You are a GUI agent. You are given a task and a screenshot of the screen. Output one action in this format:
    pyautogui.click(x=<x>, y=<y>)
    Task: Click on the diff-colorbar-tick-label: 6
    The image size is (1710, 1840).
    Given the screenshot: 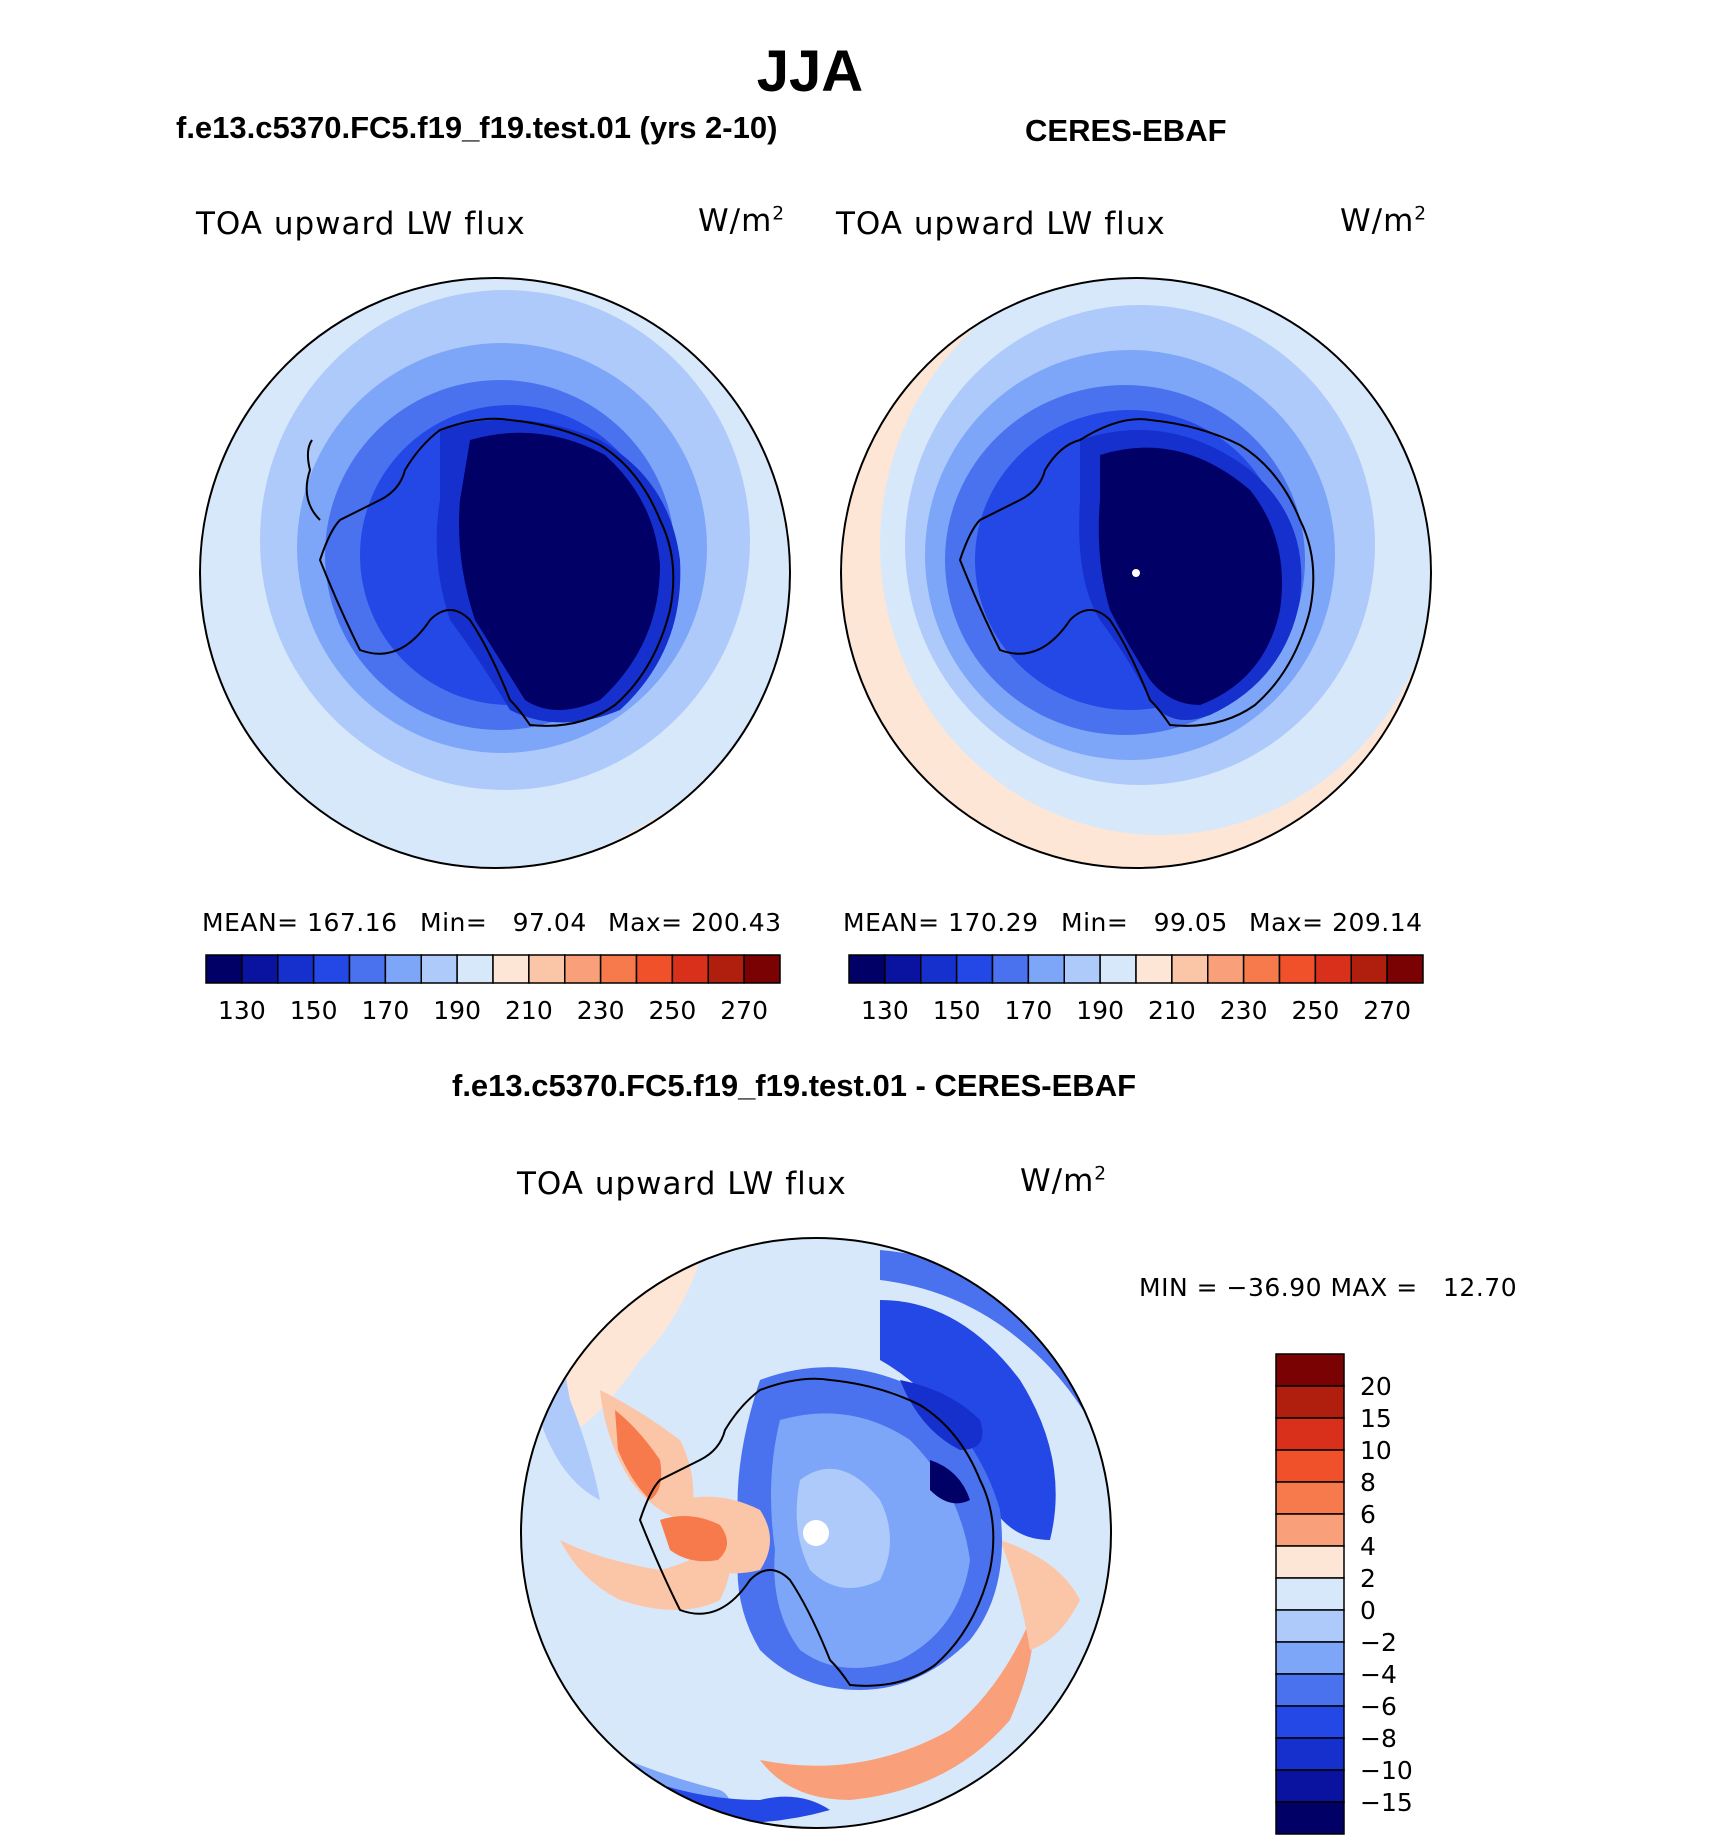 What is the action you would take?
    pyautogui.click(x=1368, y=1514)
    